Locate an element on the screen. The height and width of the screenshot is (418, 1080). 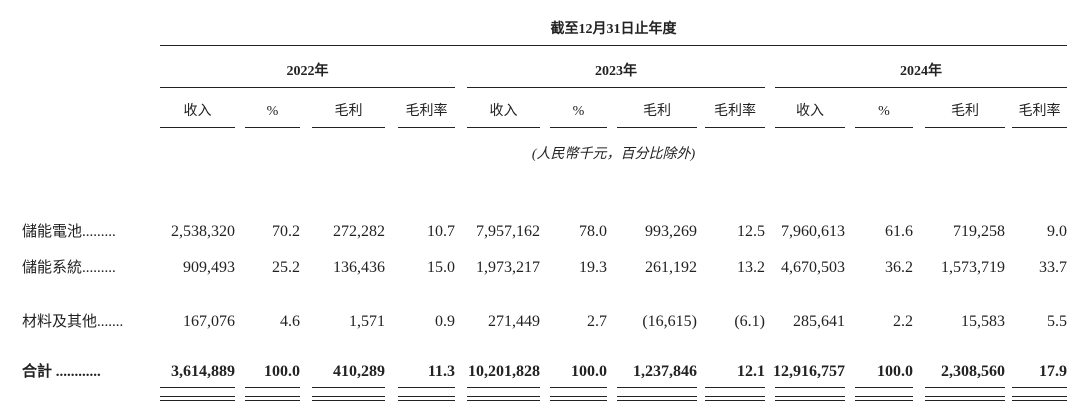
cell: 271,449 is located at coordinates (514, 321).